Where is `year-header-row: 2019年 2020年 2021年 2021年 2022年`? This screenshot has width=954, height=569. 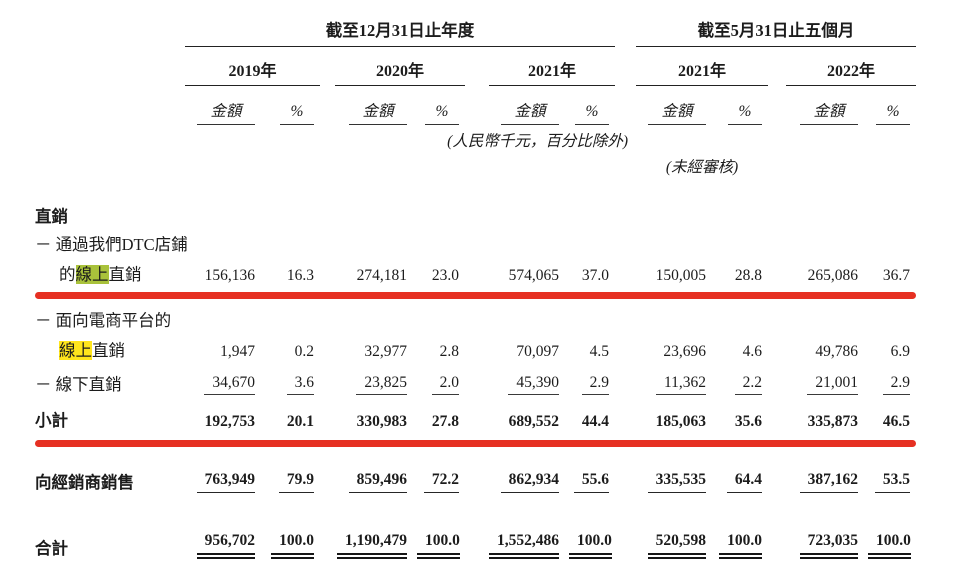 year-header-row: 2019年 2020年 2021年 2021年 2022年 is located at coordinates (476, 66).